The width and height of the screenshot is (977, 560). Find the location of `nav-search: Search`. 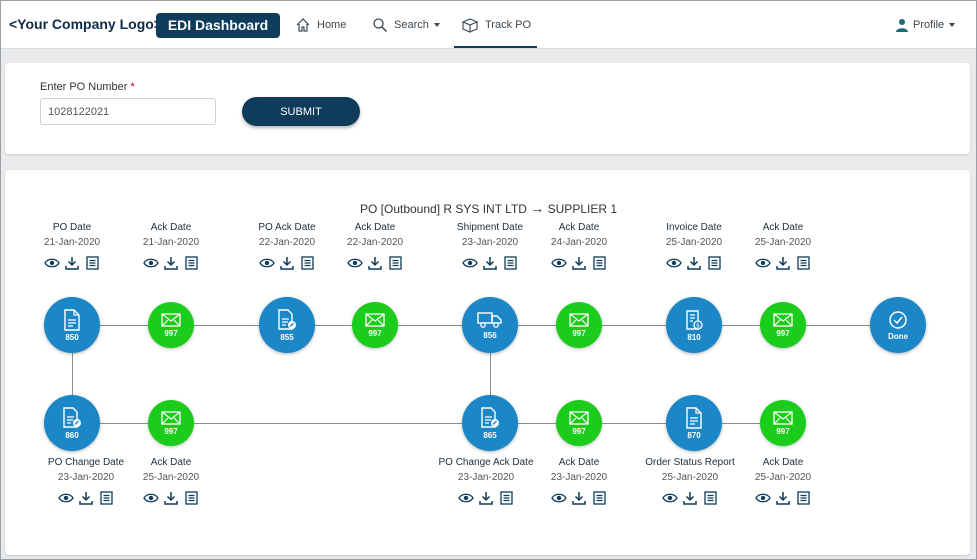

nav-search: Search is located at coordinates (406, 24).